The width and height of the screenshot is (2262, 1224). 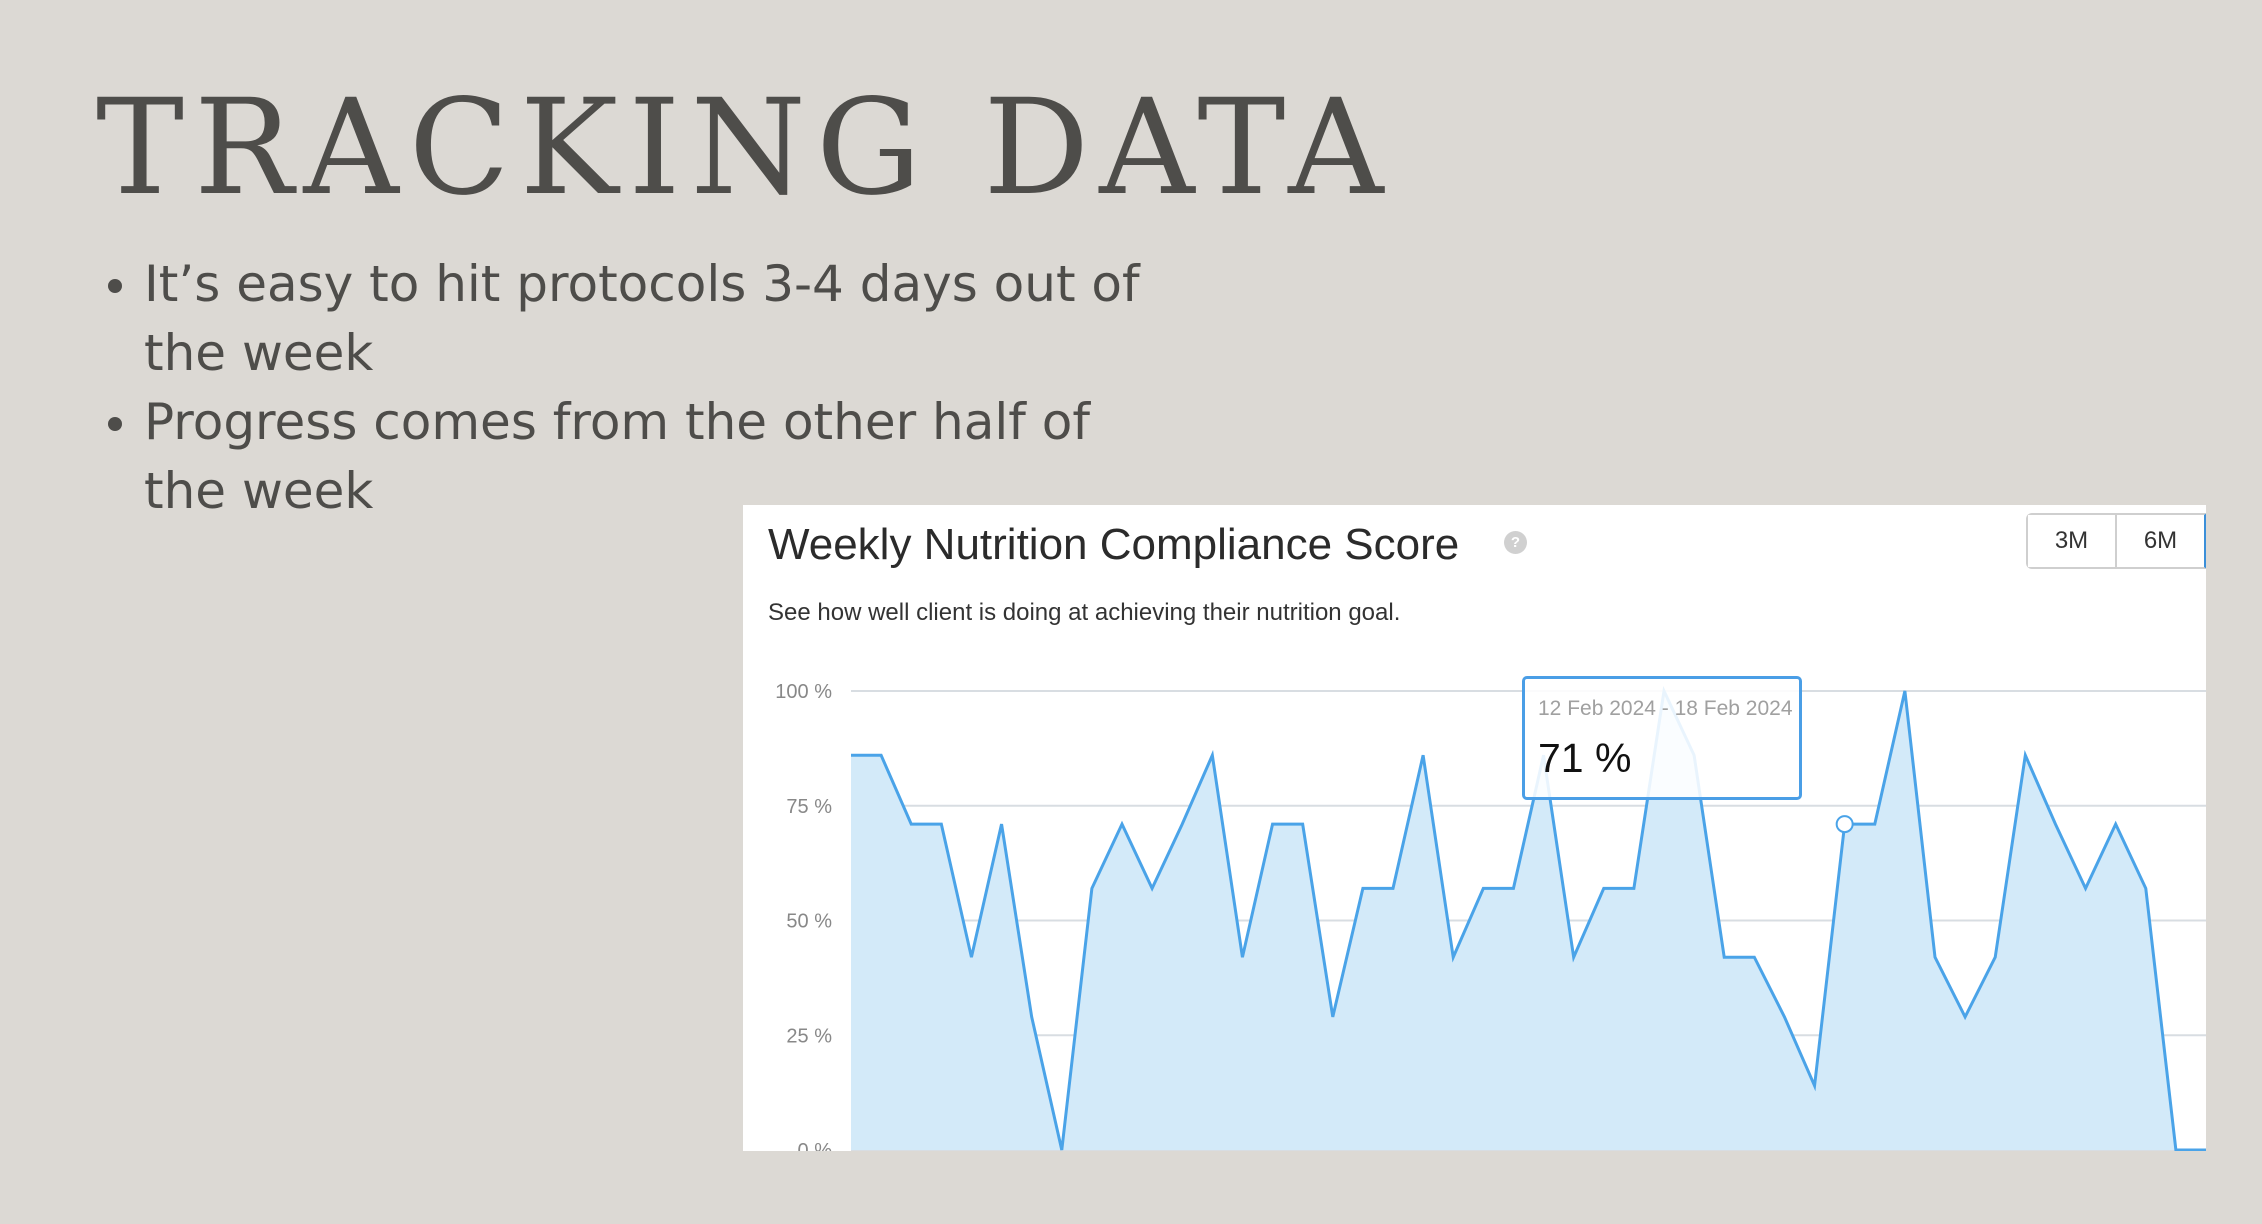 What do you see at coordinates (1515, 542) in the screenshot?
I see `help-icon: ?` at bounding box center [1515, 542].